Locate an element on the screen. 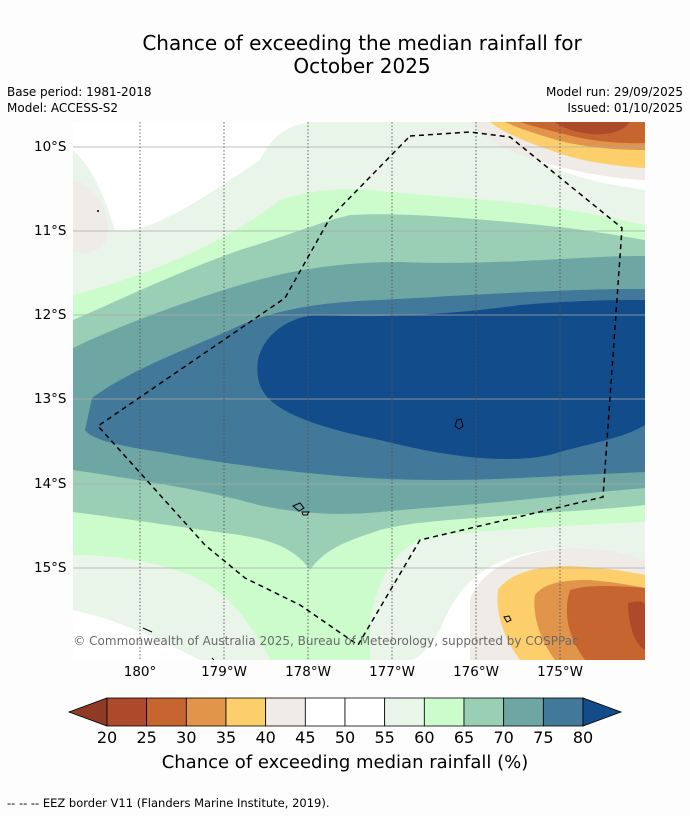 This screenshot has height=816, width=690. lon-label-176w: 176°W is located at coordinates (476, 672).